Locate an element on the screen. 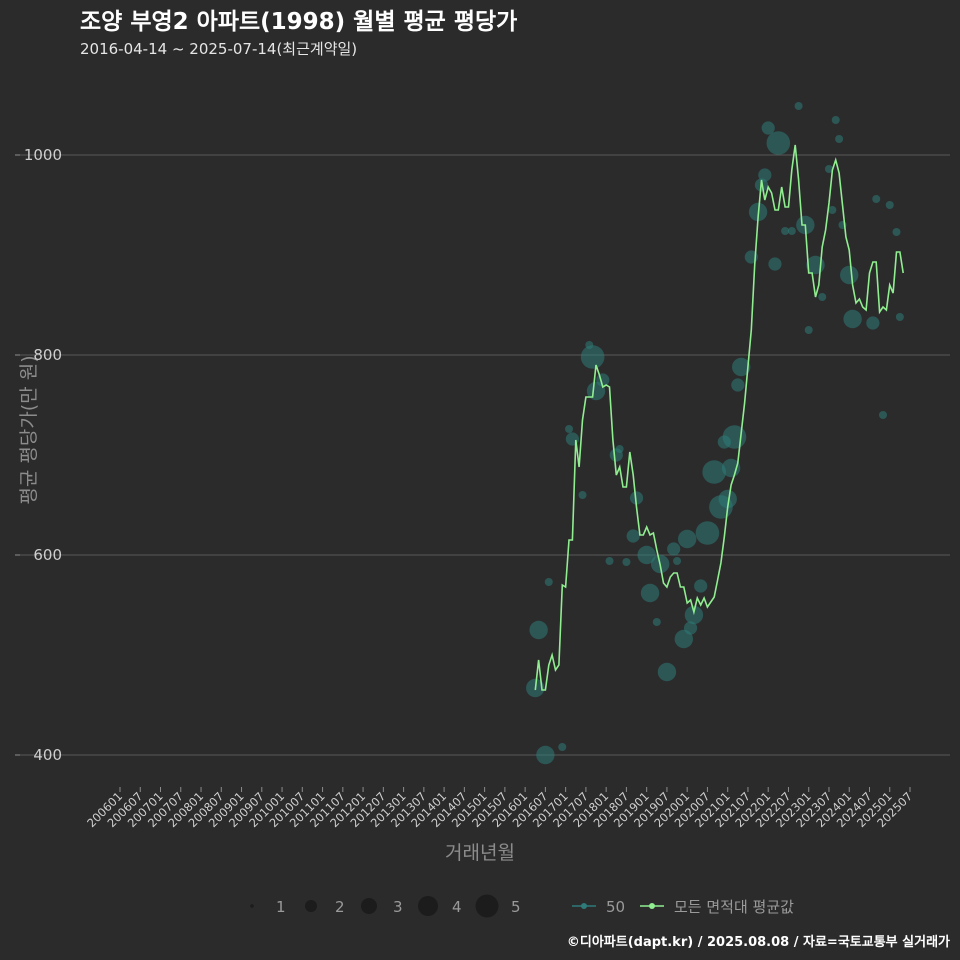  size-legend-label: 5 is located at coordinates (516, 907).